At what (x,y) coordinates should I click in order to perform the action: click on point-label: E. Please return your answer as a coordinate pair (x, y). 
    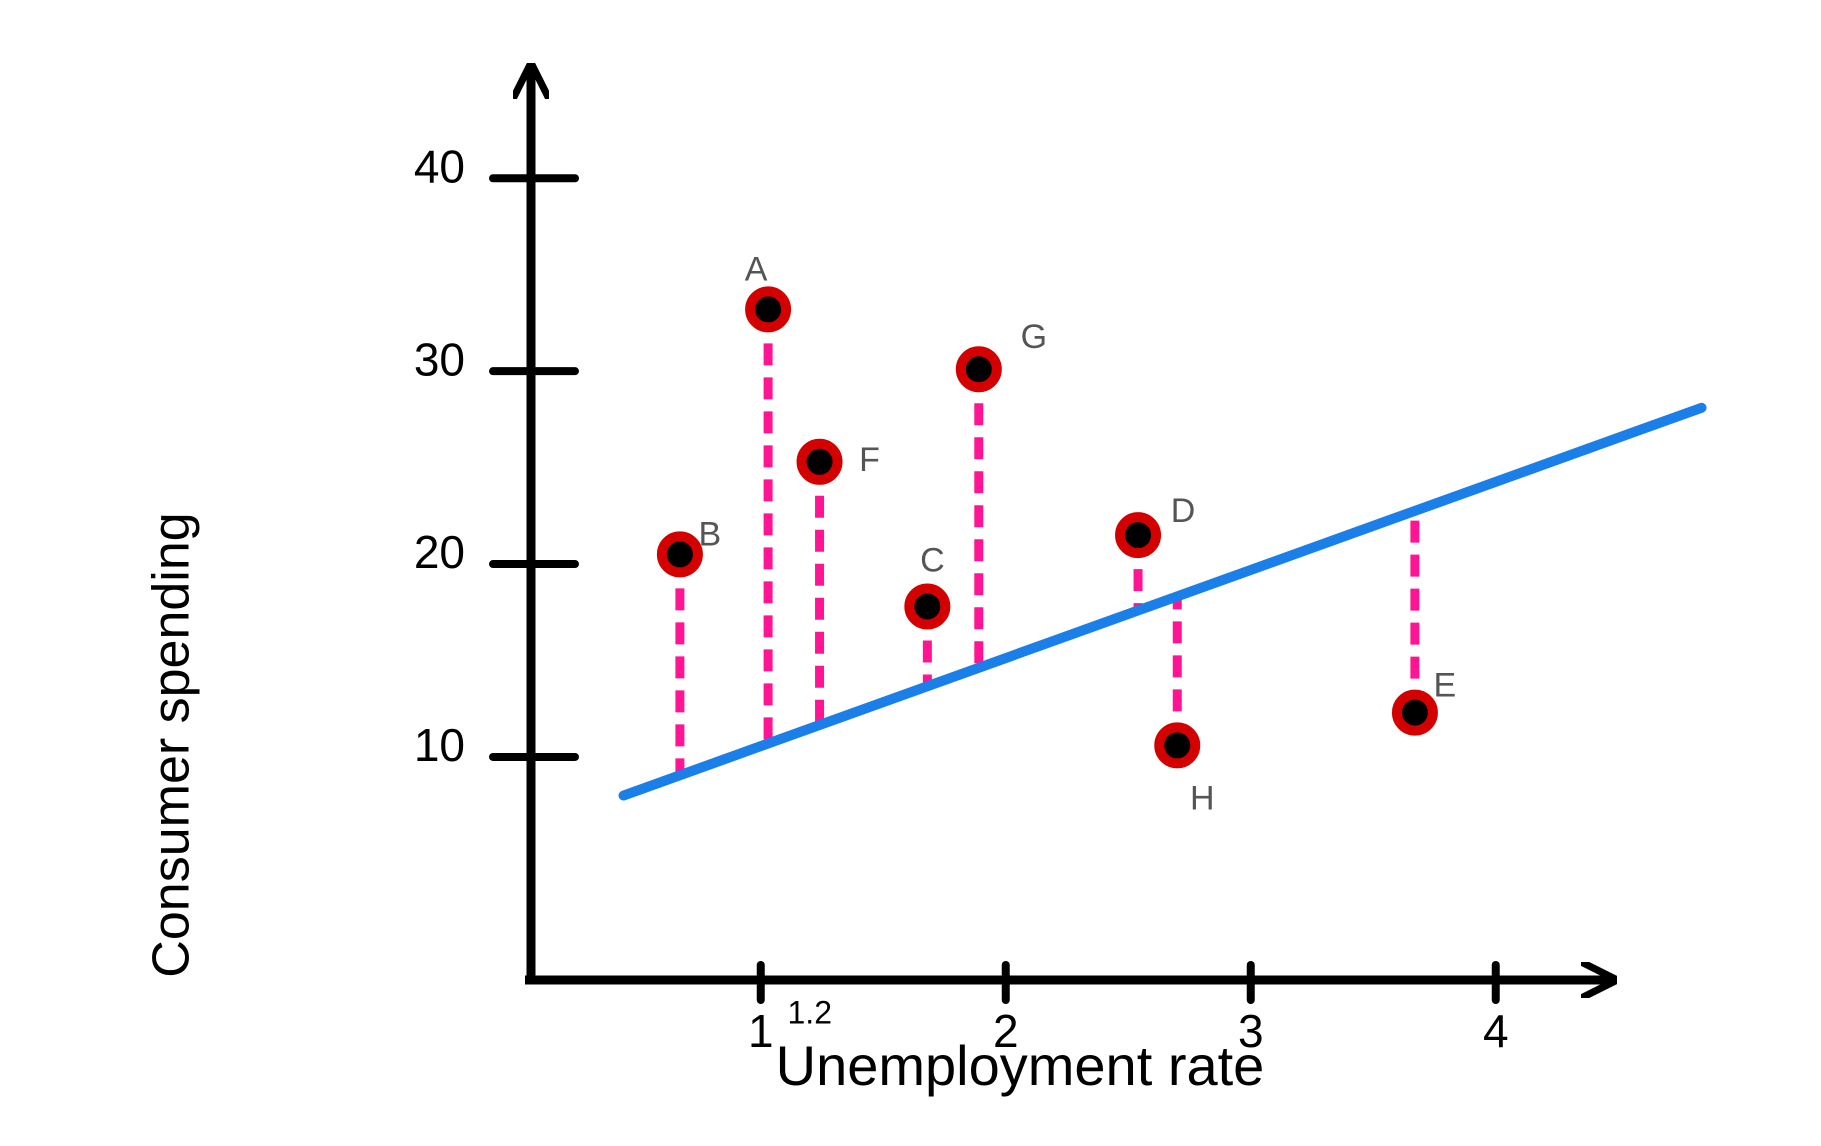
    Looking at the image, I should click on (1445, 686).